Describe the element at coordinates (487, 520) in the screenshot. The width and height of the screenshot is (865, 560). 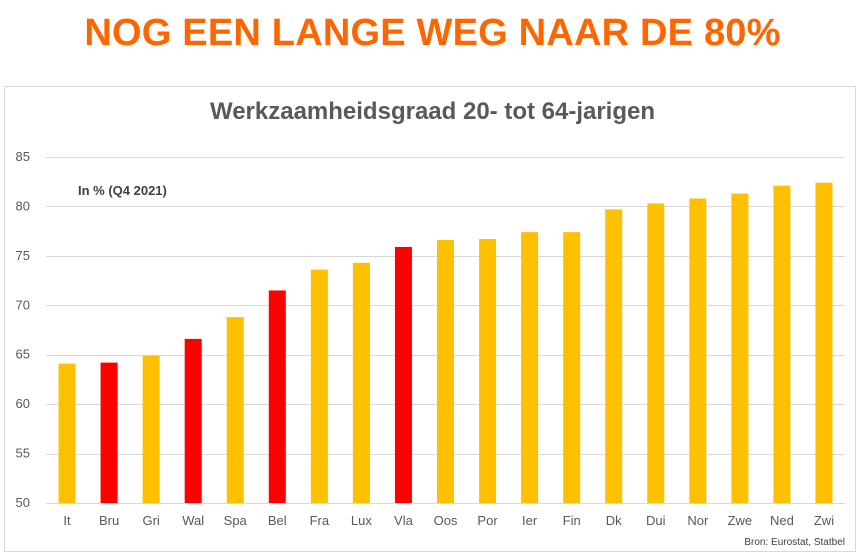
I see `x-tick-label: Por` at that location.